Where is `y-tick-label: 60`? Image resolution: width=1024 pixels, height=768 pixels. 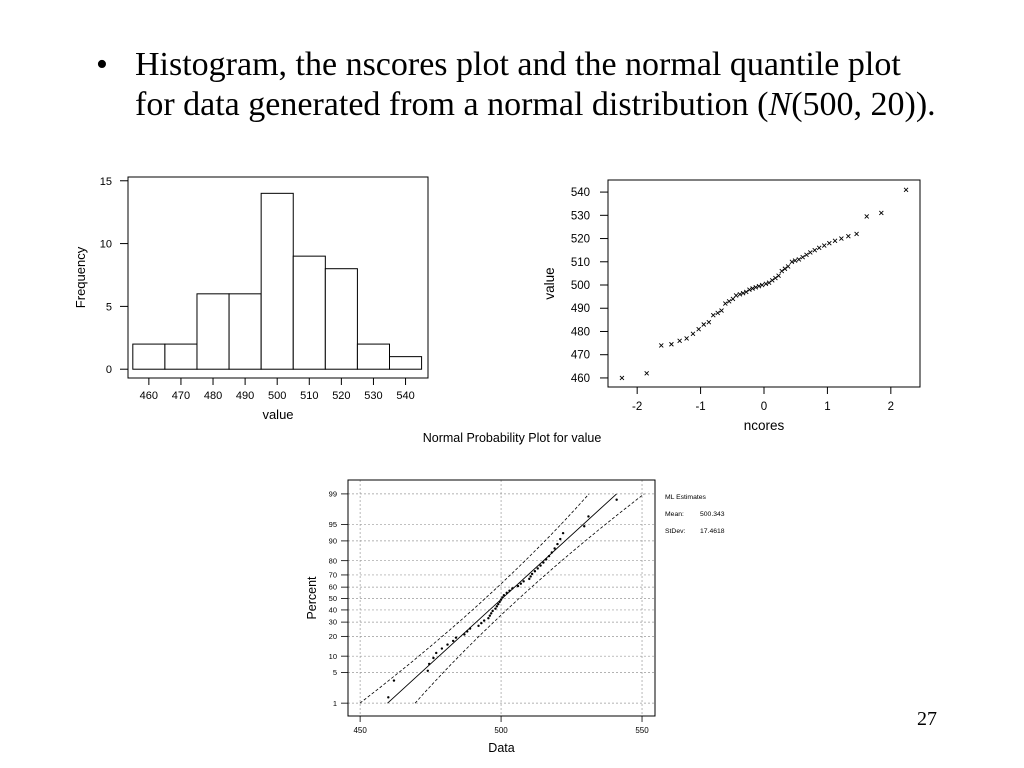
y-tick-label: 60 is located at coordinates (333, 587).